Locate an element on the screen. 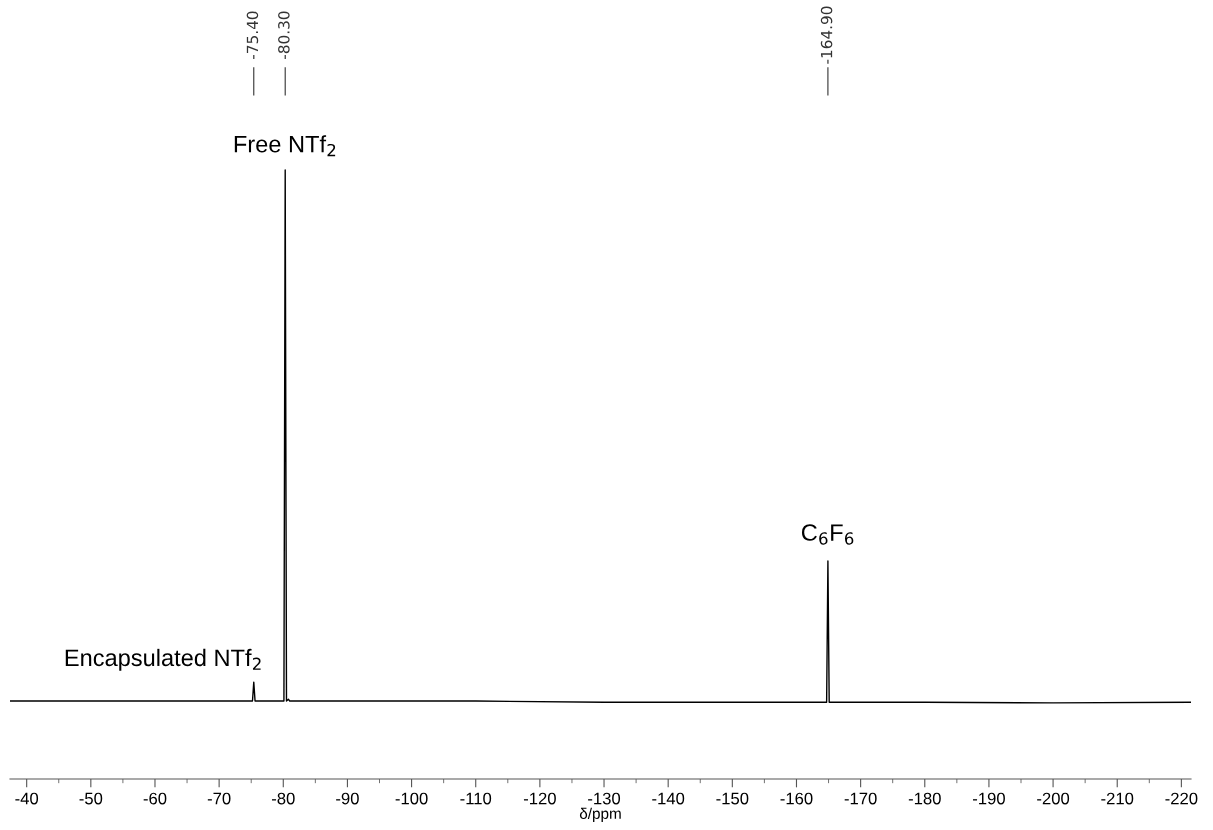  x-tick-label: -110 is located at coordinates (476, 798).